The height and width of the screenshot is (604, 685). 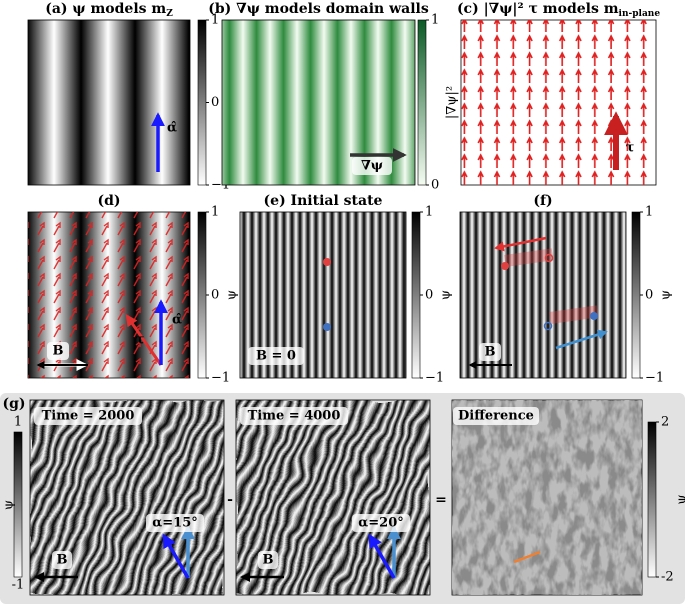 I want to click on colorbar-tick-label: -2, so click(x=667, y=577).